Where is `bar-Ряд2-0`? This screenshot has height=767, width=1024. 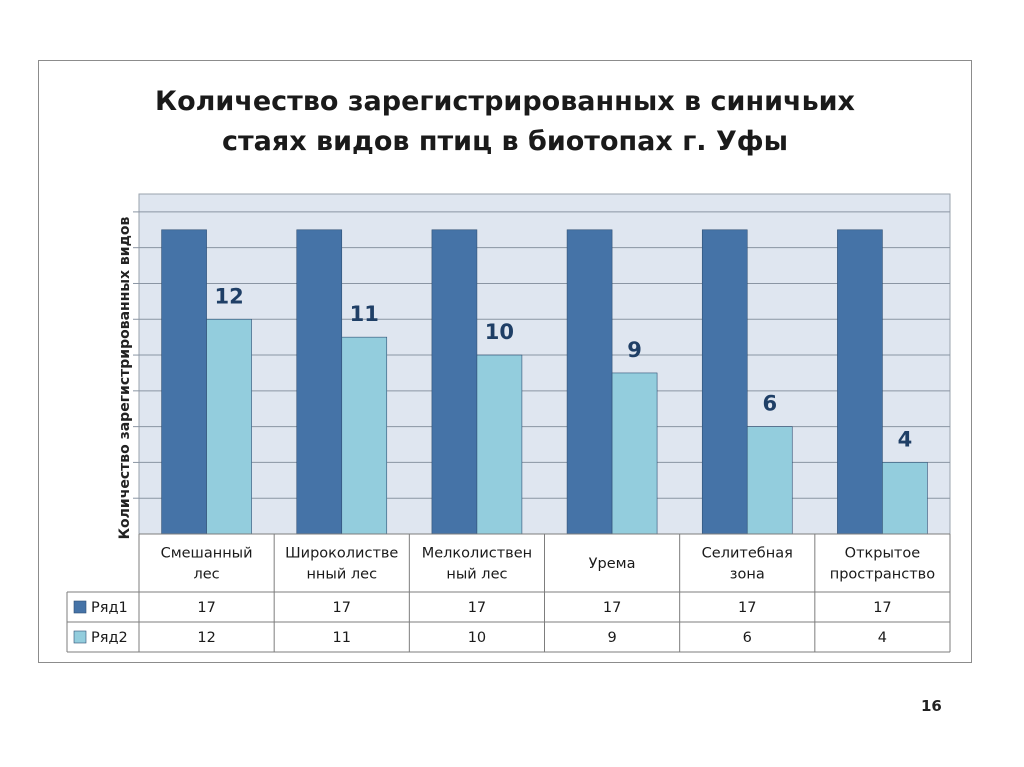 bar-Ряд2-0 is located at coordinates (229, 426).